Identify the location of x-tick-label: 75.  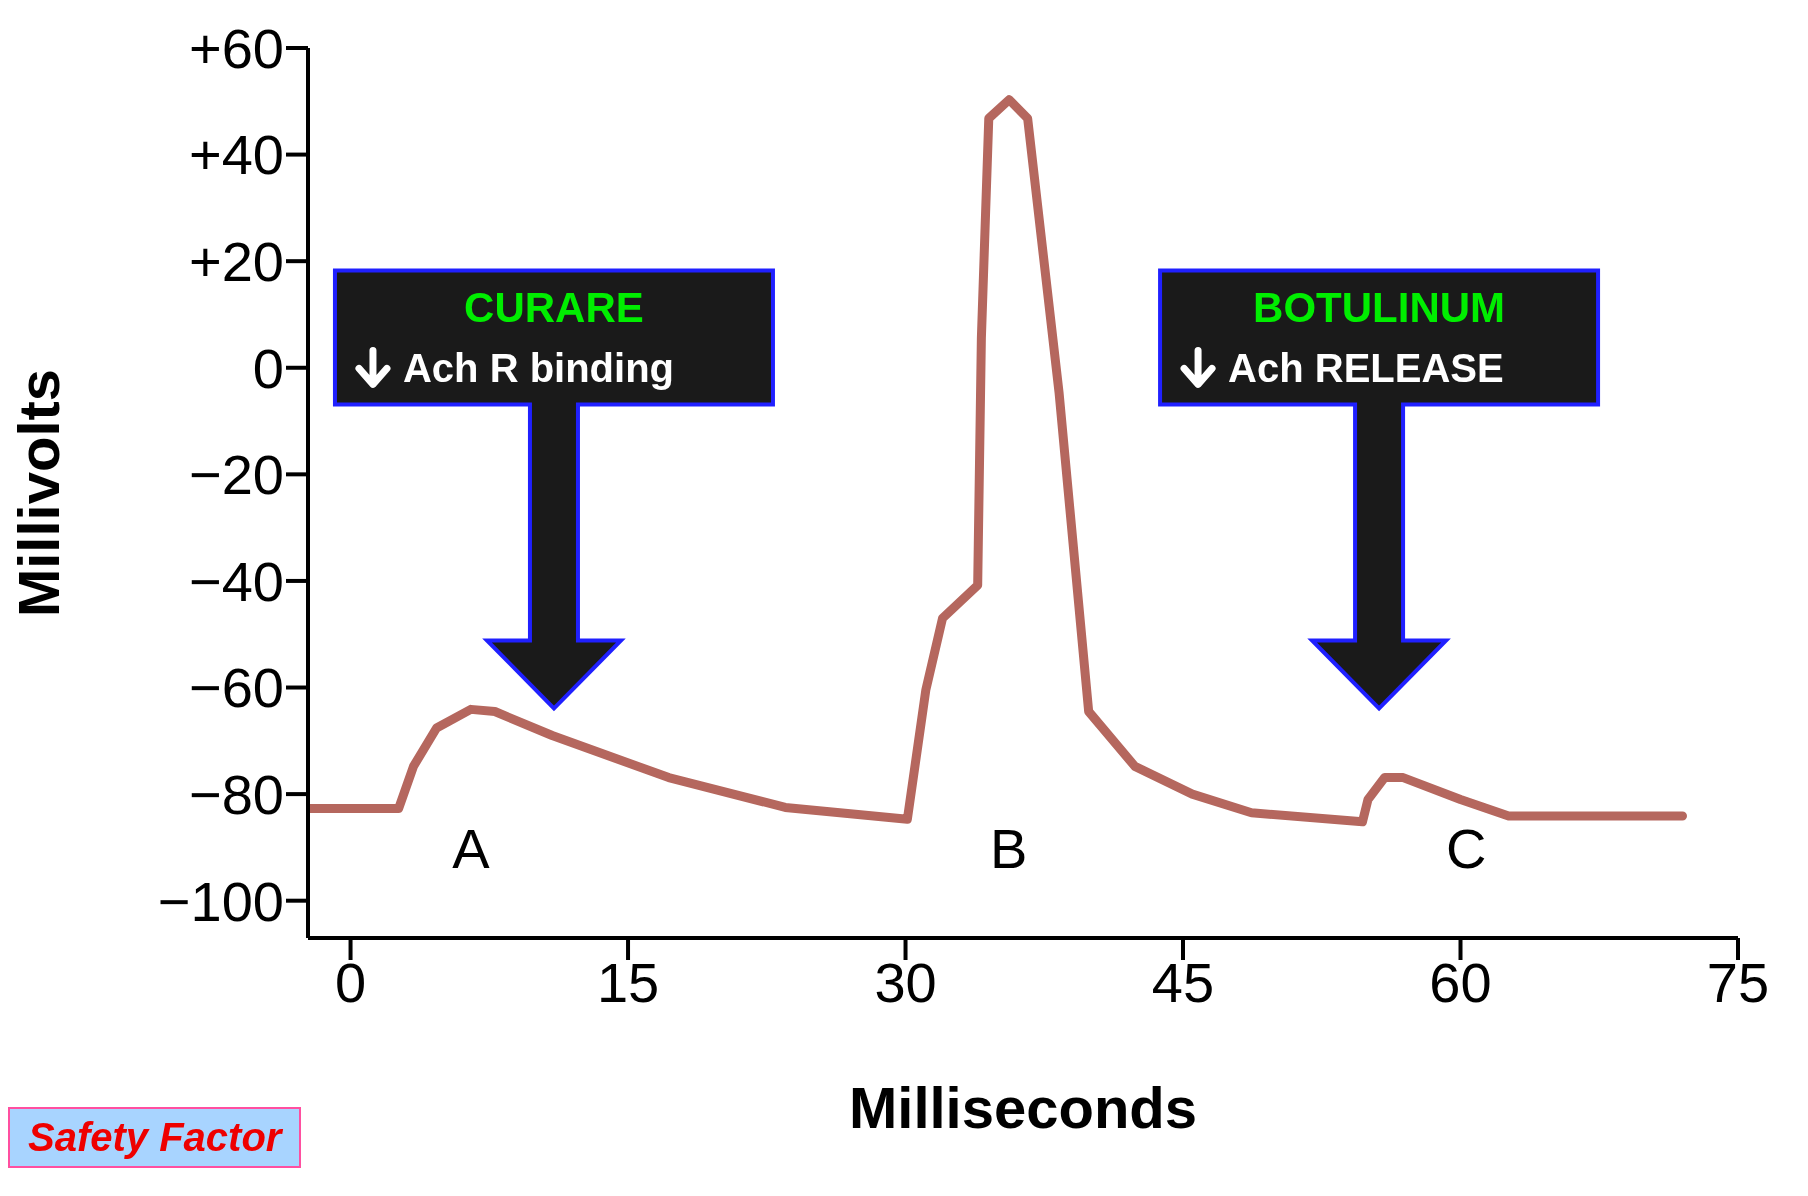
(1738, 982).